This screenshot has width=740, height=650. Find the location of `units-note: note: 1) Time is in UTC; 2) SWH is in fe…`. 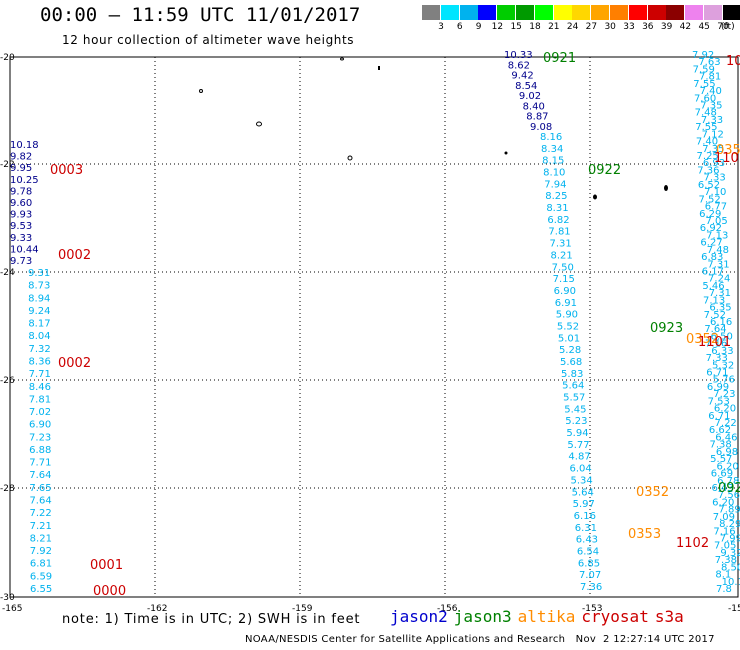

units-note: note: 1) Time is in UTC; 2) SWH is in fe… is located at coordinates (211, 619).